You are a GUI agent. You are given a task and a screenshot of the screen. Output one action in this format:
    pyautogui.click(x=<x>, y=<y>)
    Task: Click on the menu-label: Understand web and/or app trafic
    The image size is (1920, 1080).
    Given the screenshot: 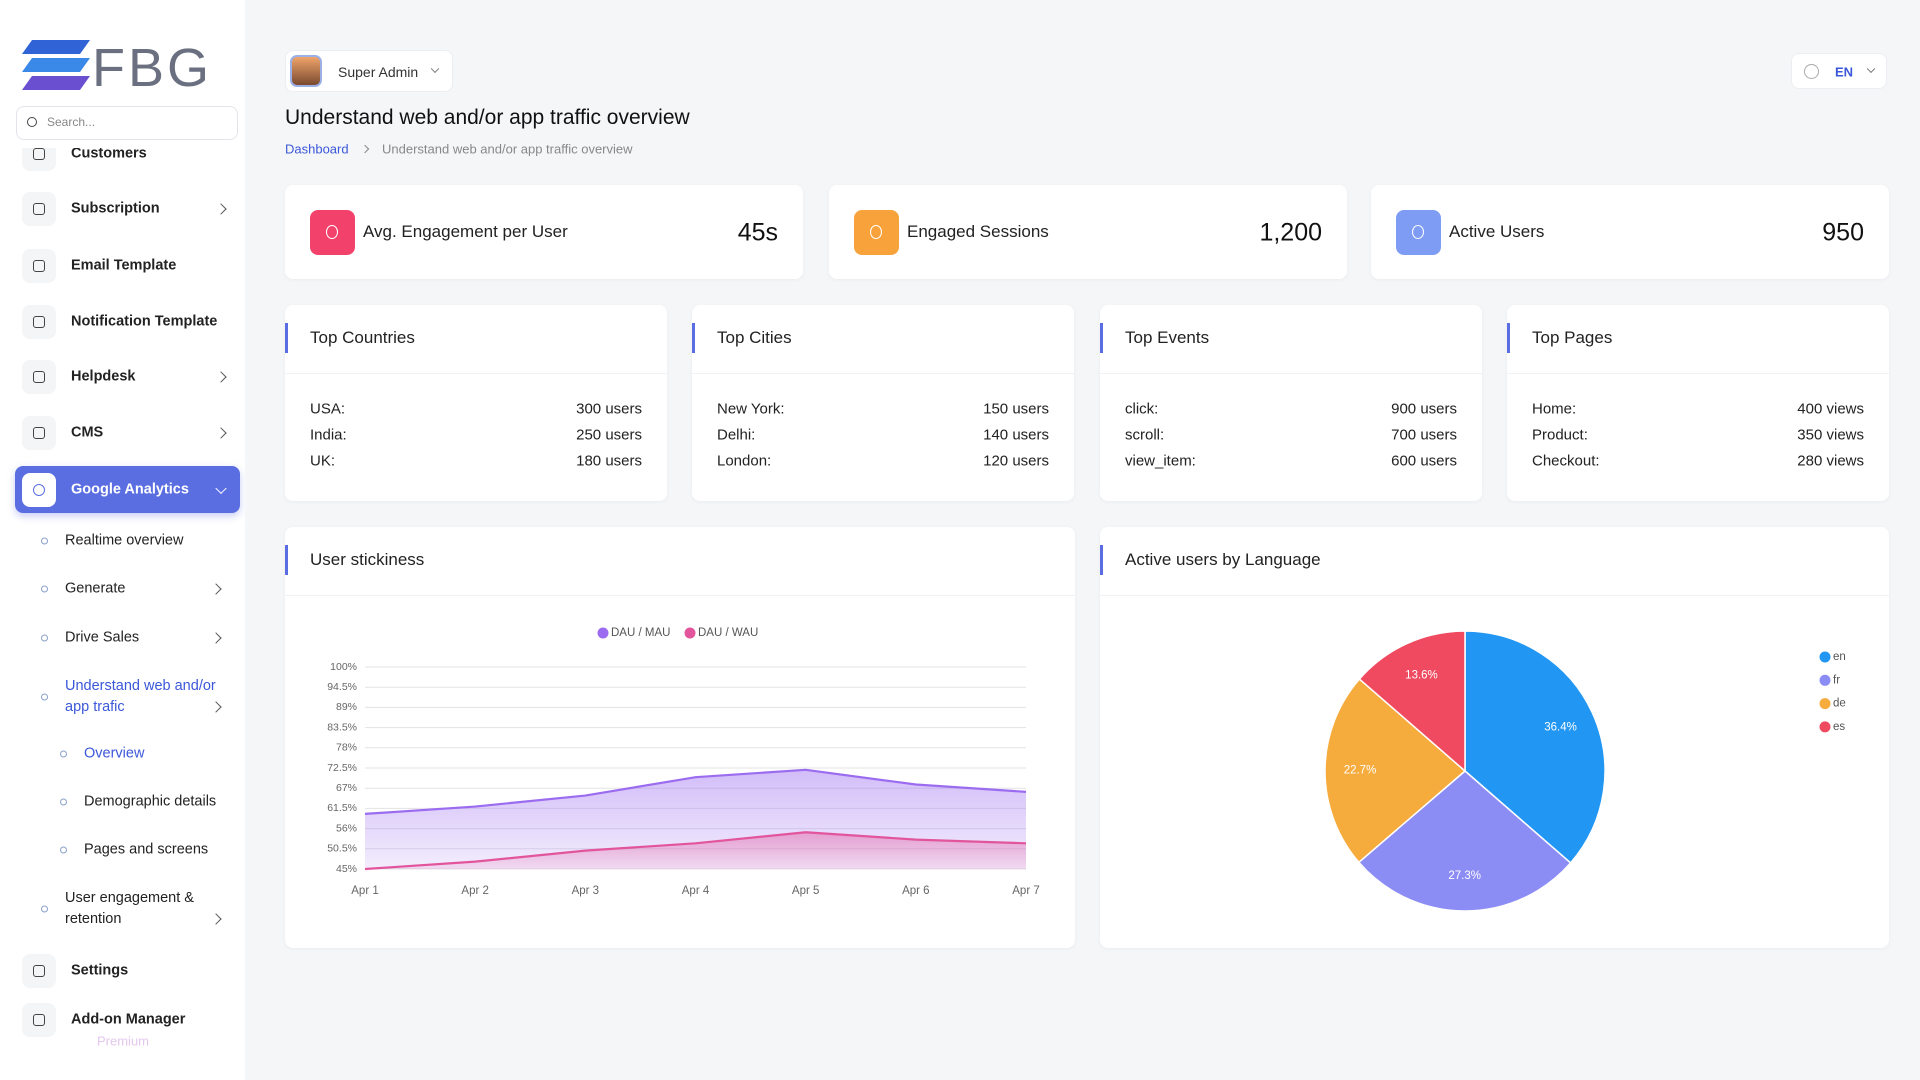 What is the action you would take?
    pyautogui.click(x=140, y=696)
    